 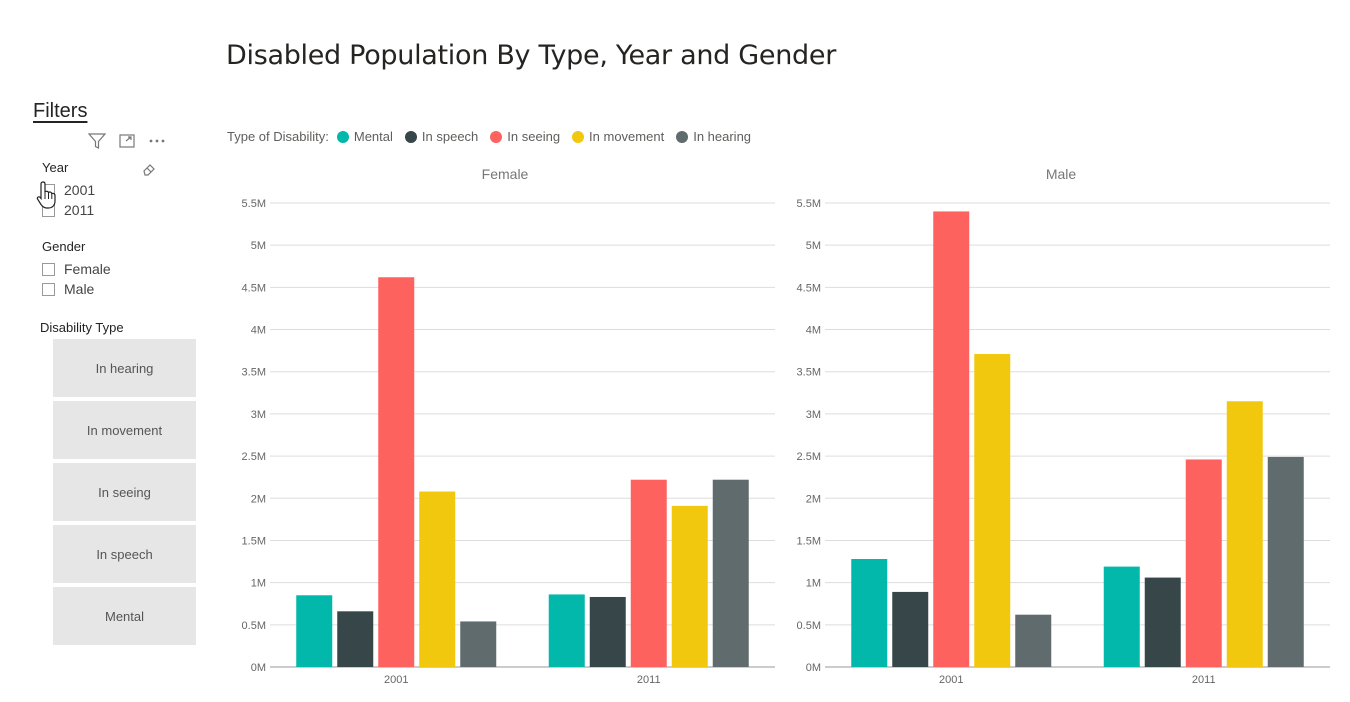 I want to click on filter-icon, so click(x=97, y=141).